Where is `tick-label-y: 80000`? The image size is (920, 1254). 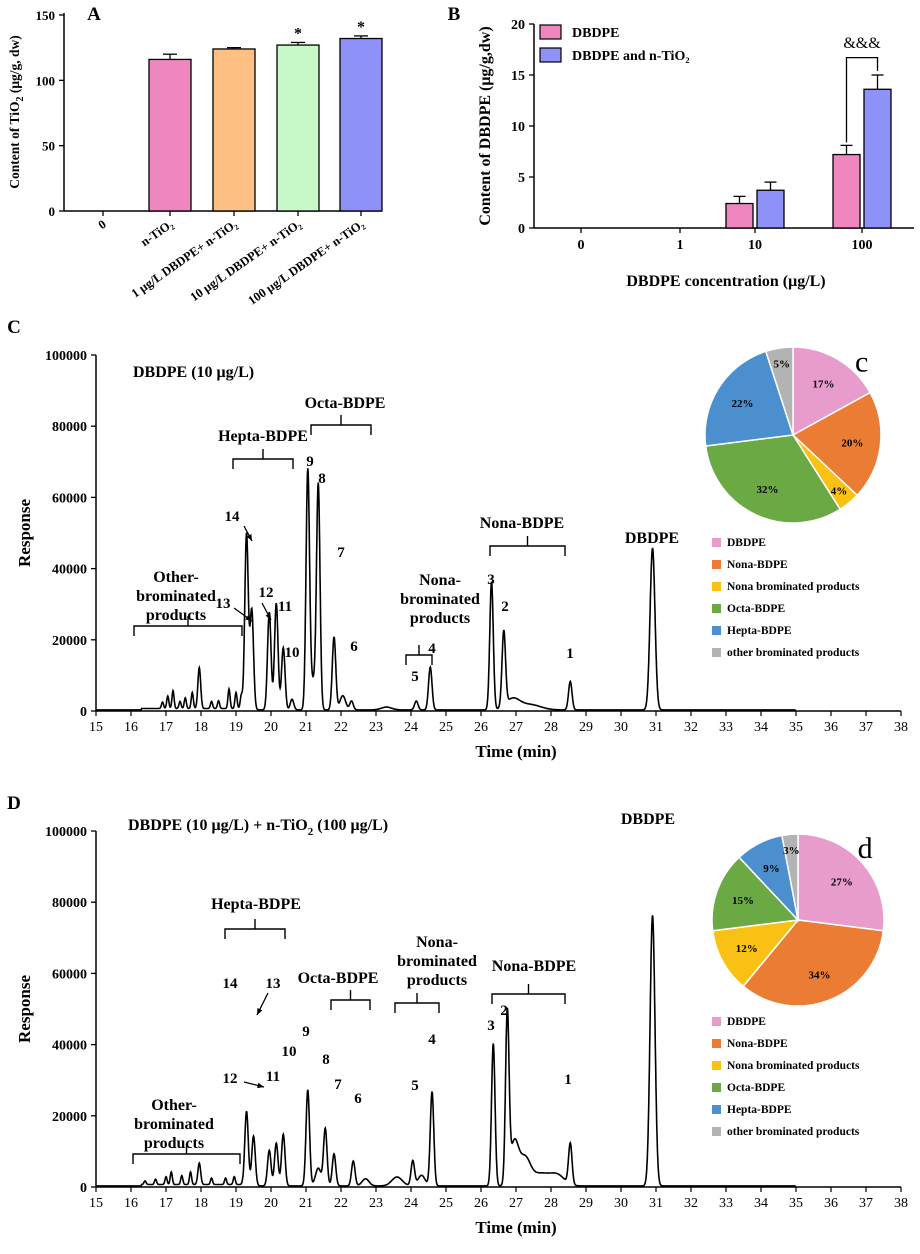
tick-label-y: 80000 is located at coordinates (69, 903).